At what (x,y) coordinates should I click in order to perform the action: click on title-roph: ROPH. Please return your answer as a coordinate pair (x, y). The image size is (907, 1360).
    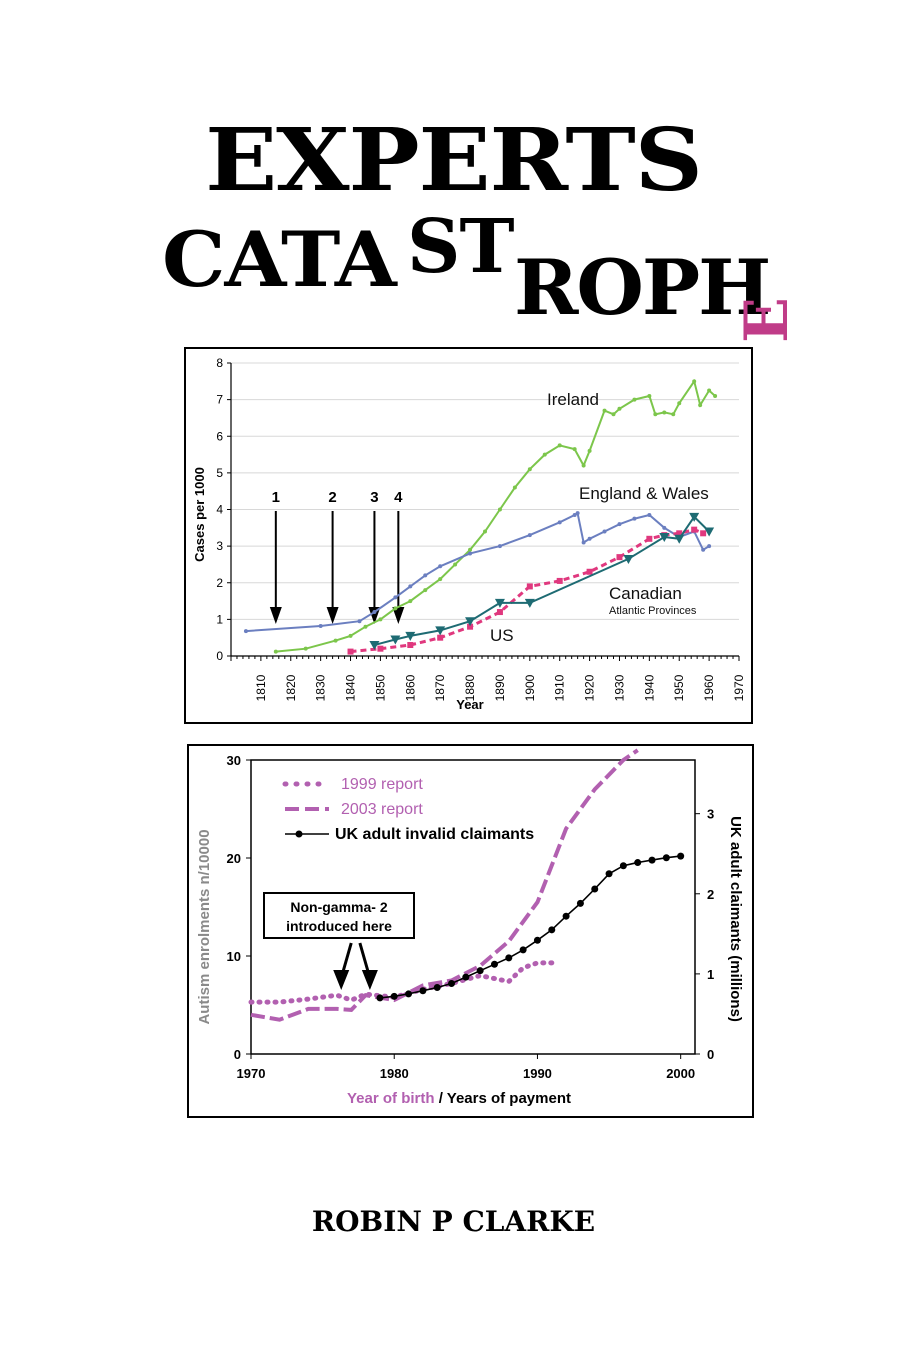
    Looking at the image, I should click on (642, 287).